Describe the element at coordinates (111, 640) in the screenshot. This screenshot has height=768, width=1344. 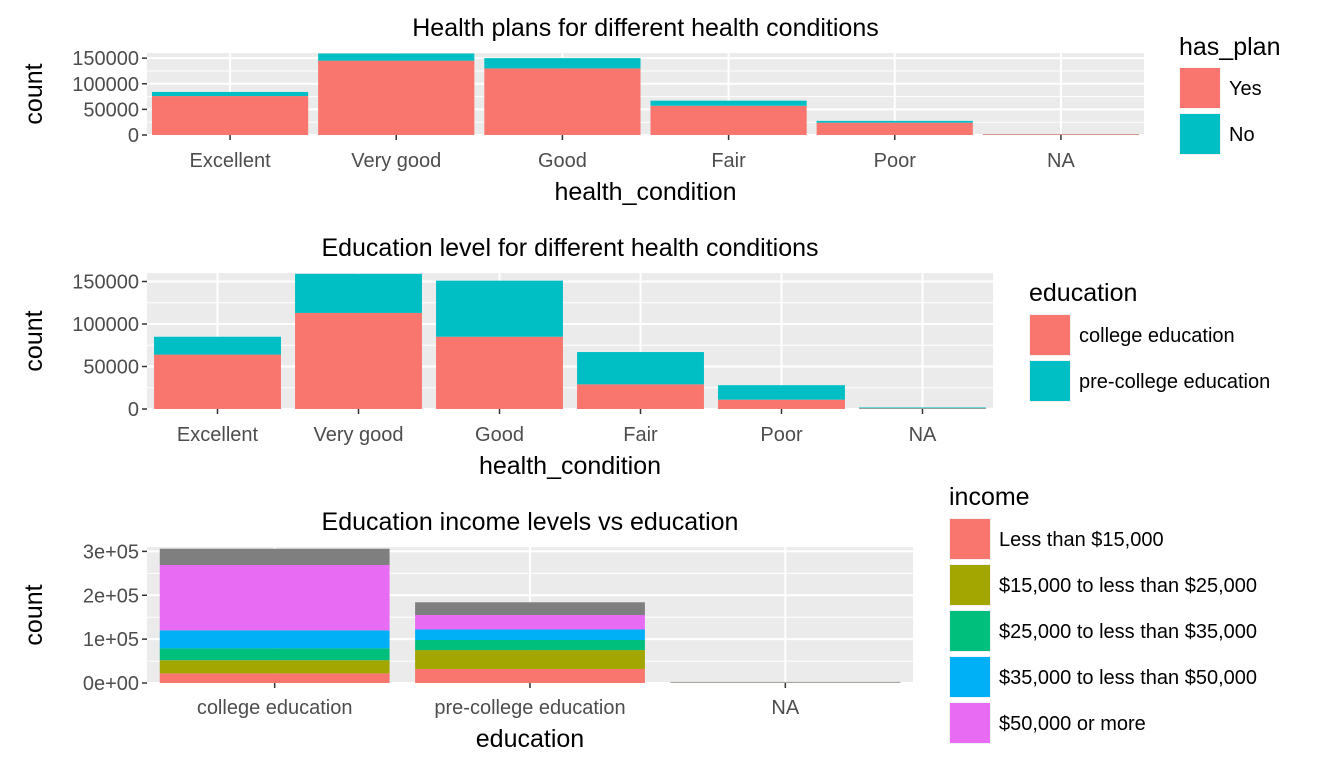
I see `y-tick-label: 1e+05` at that location.